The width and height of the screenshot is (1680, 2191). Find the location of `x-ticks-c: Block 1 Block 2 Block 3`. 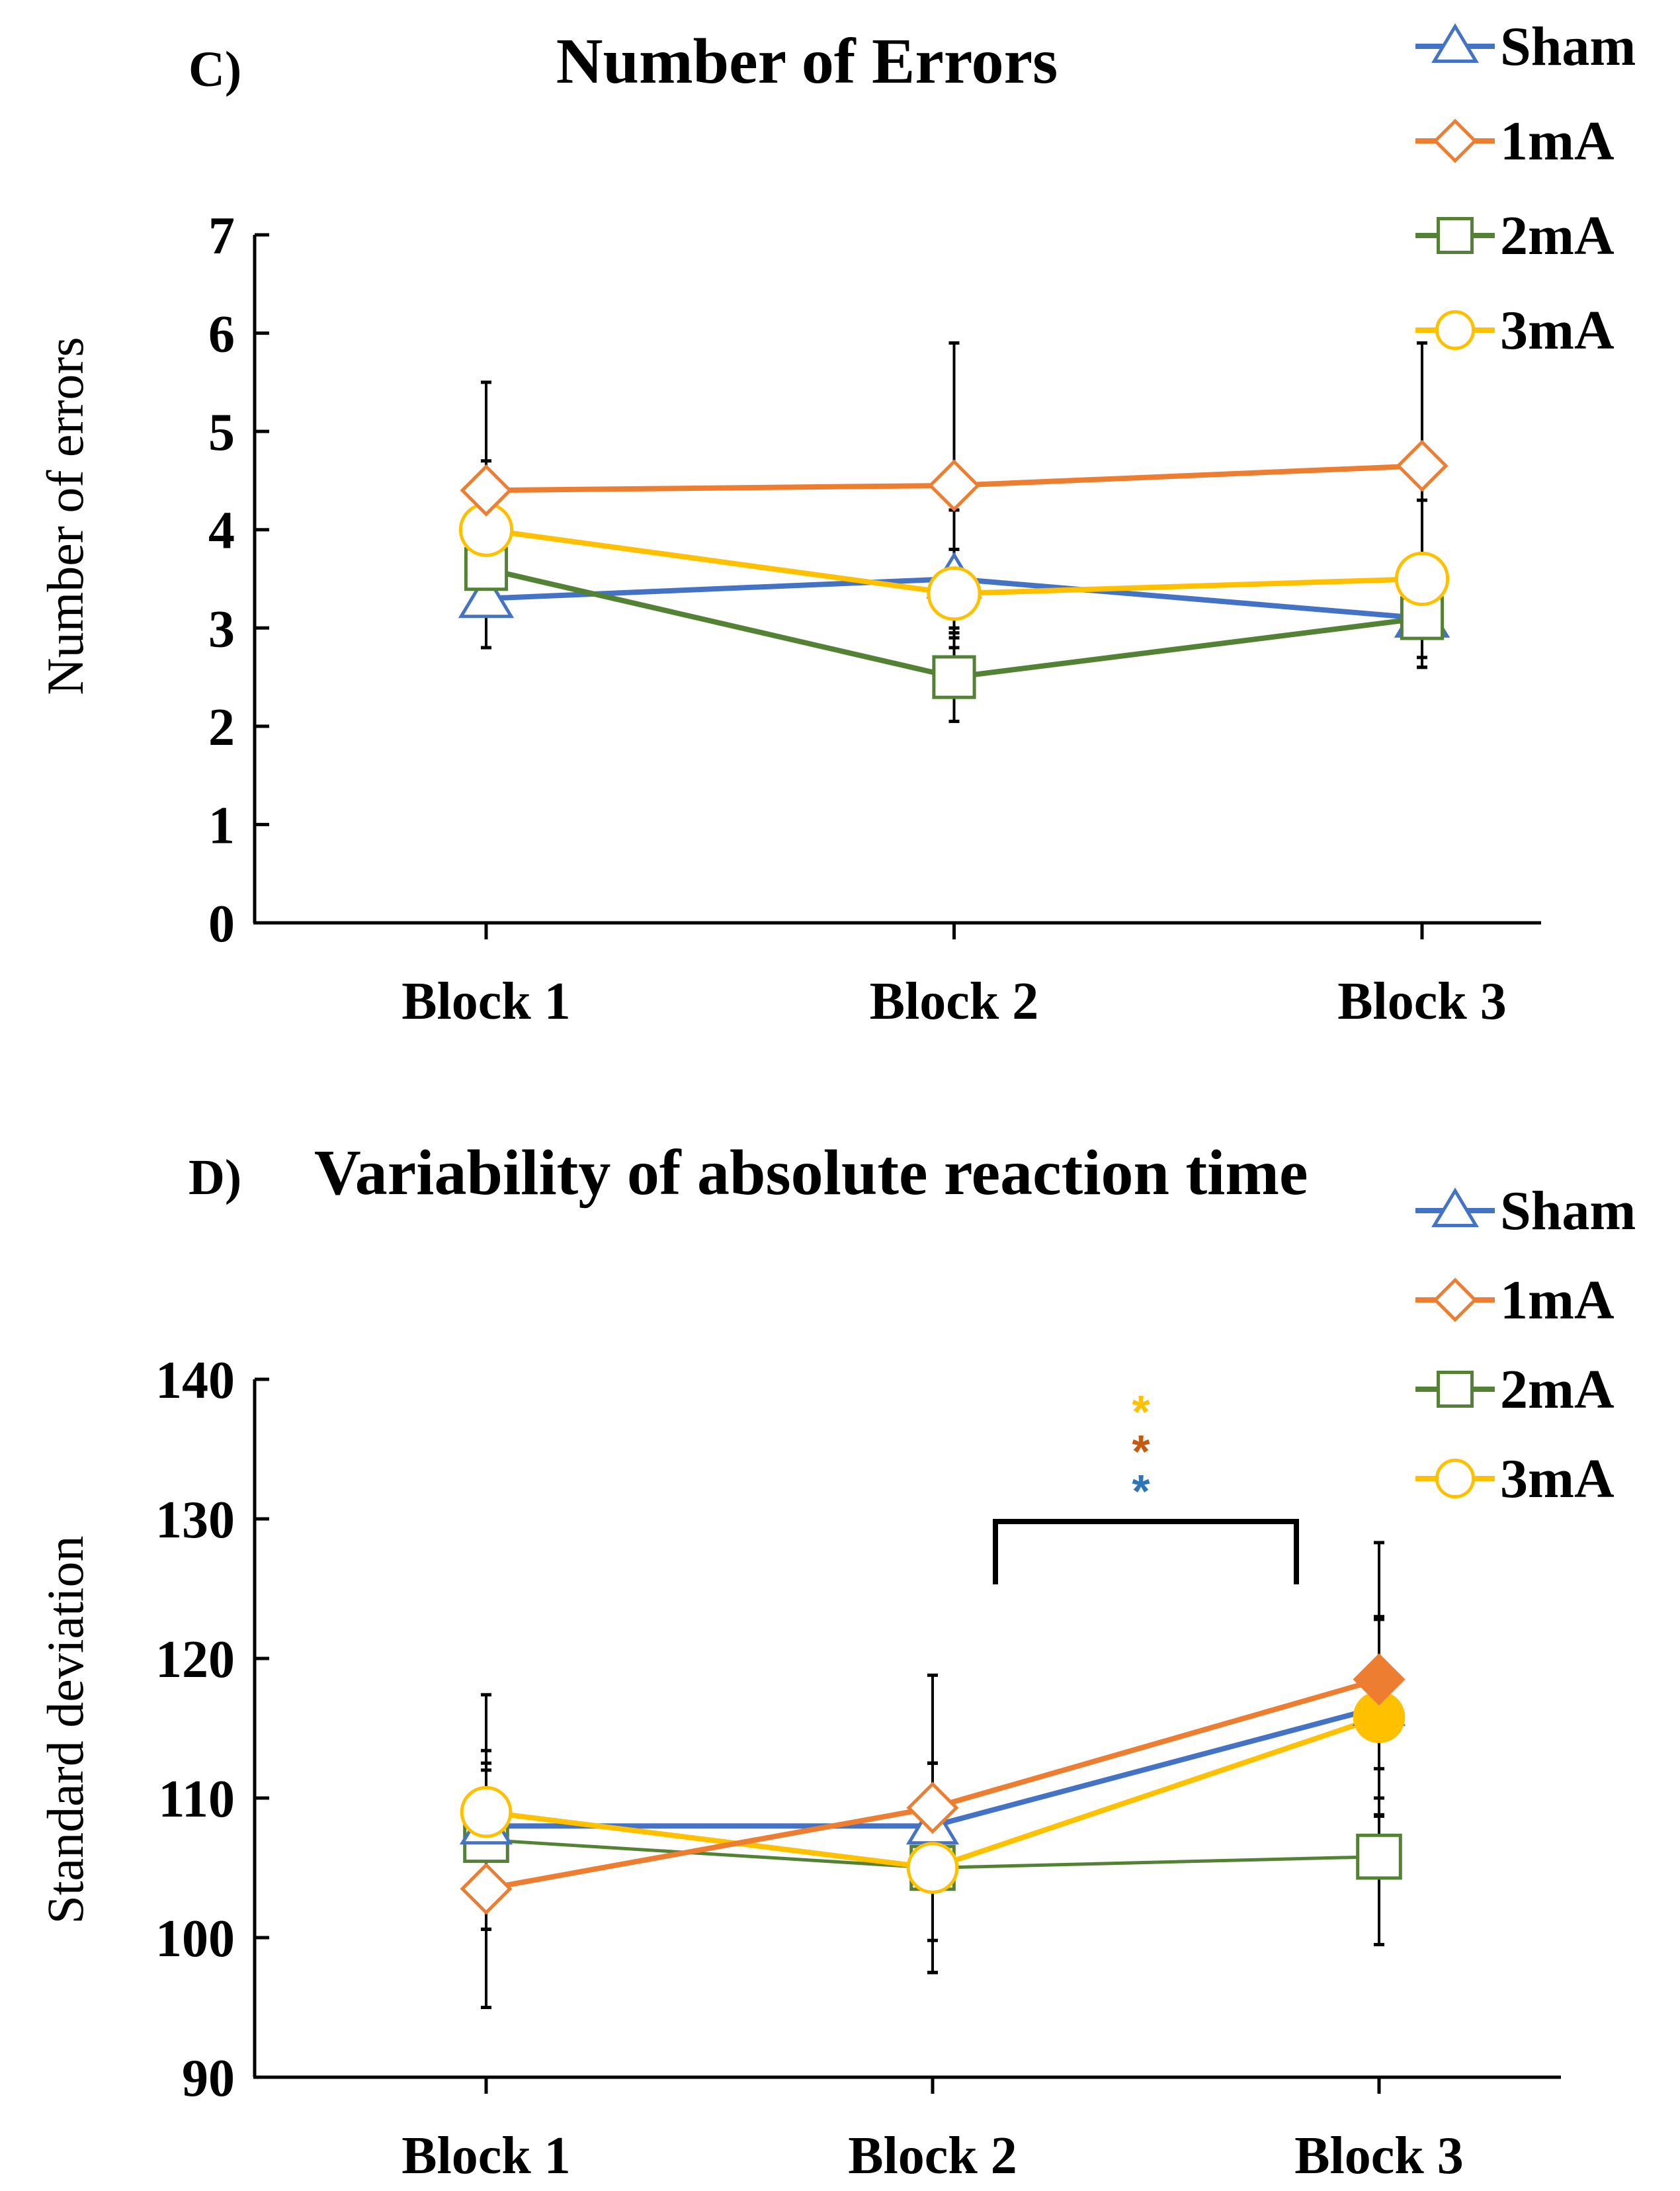

x-ticks-c: Block 1 Block 2 Block 3 is located at coordinates (954, 977).